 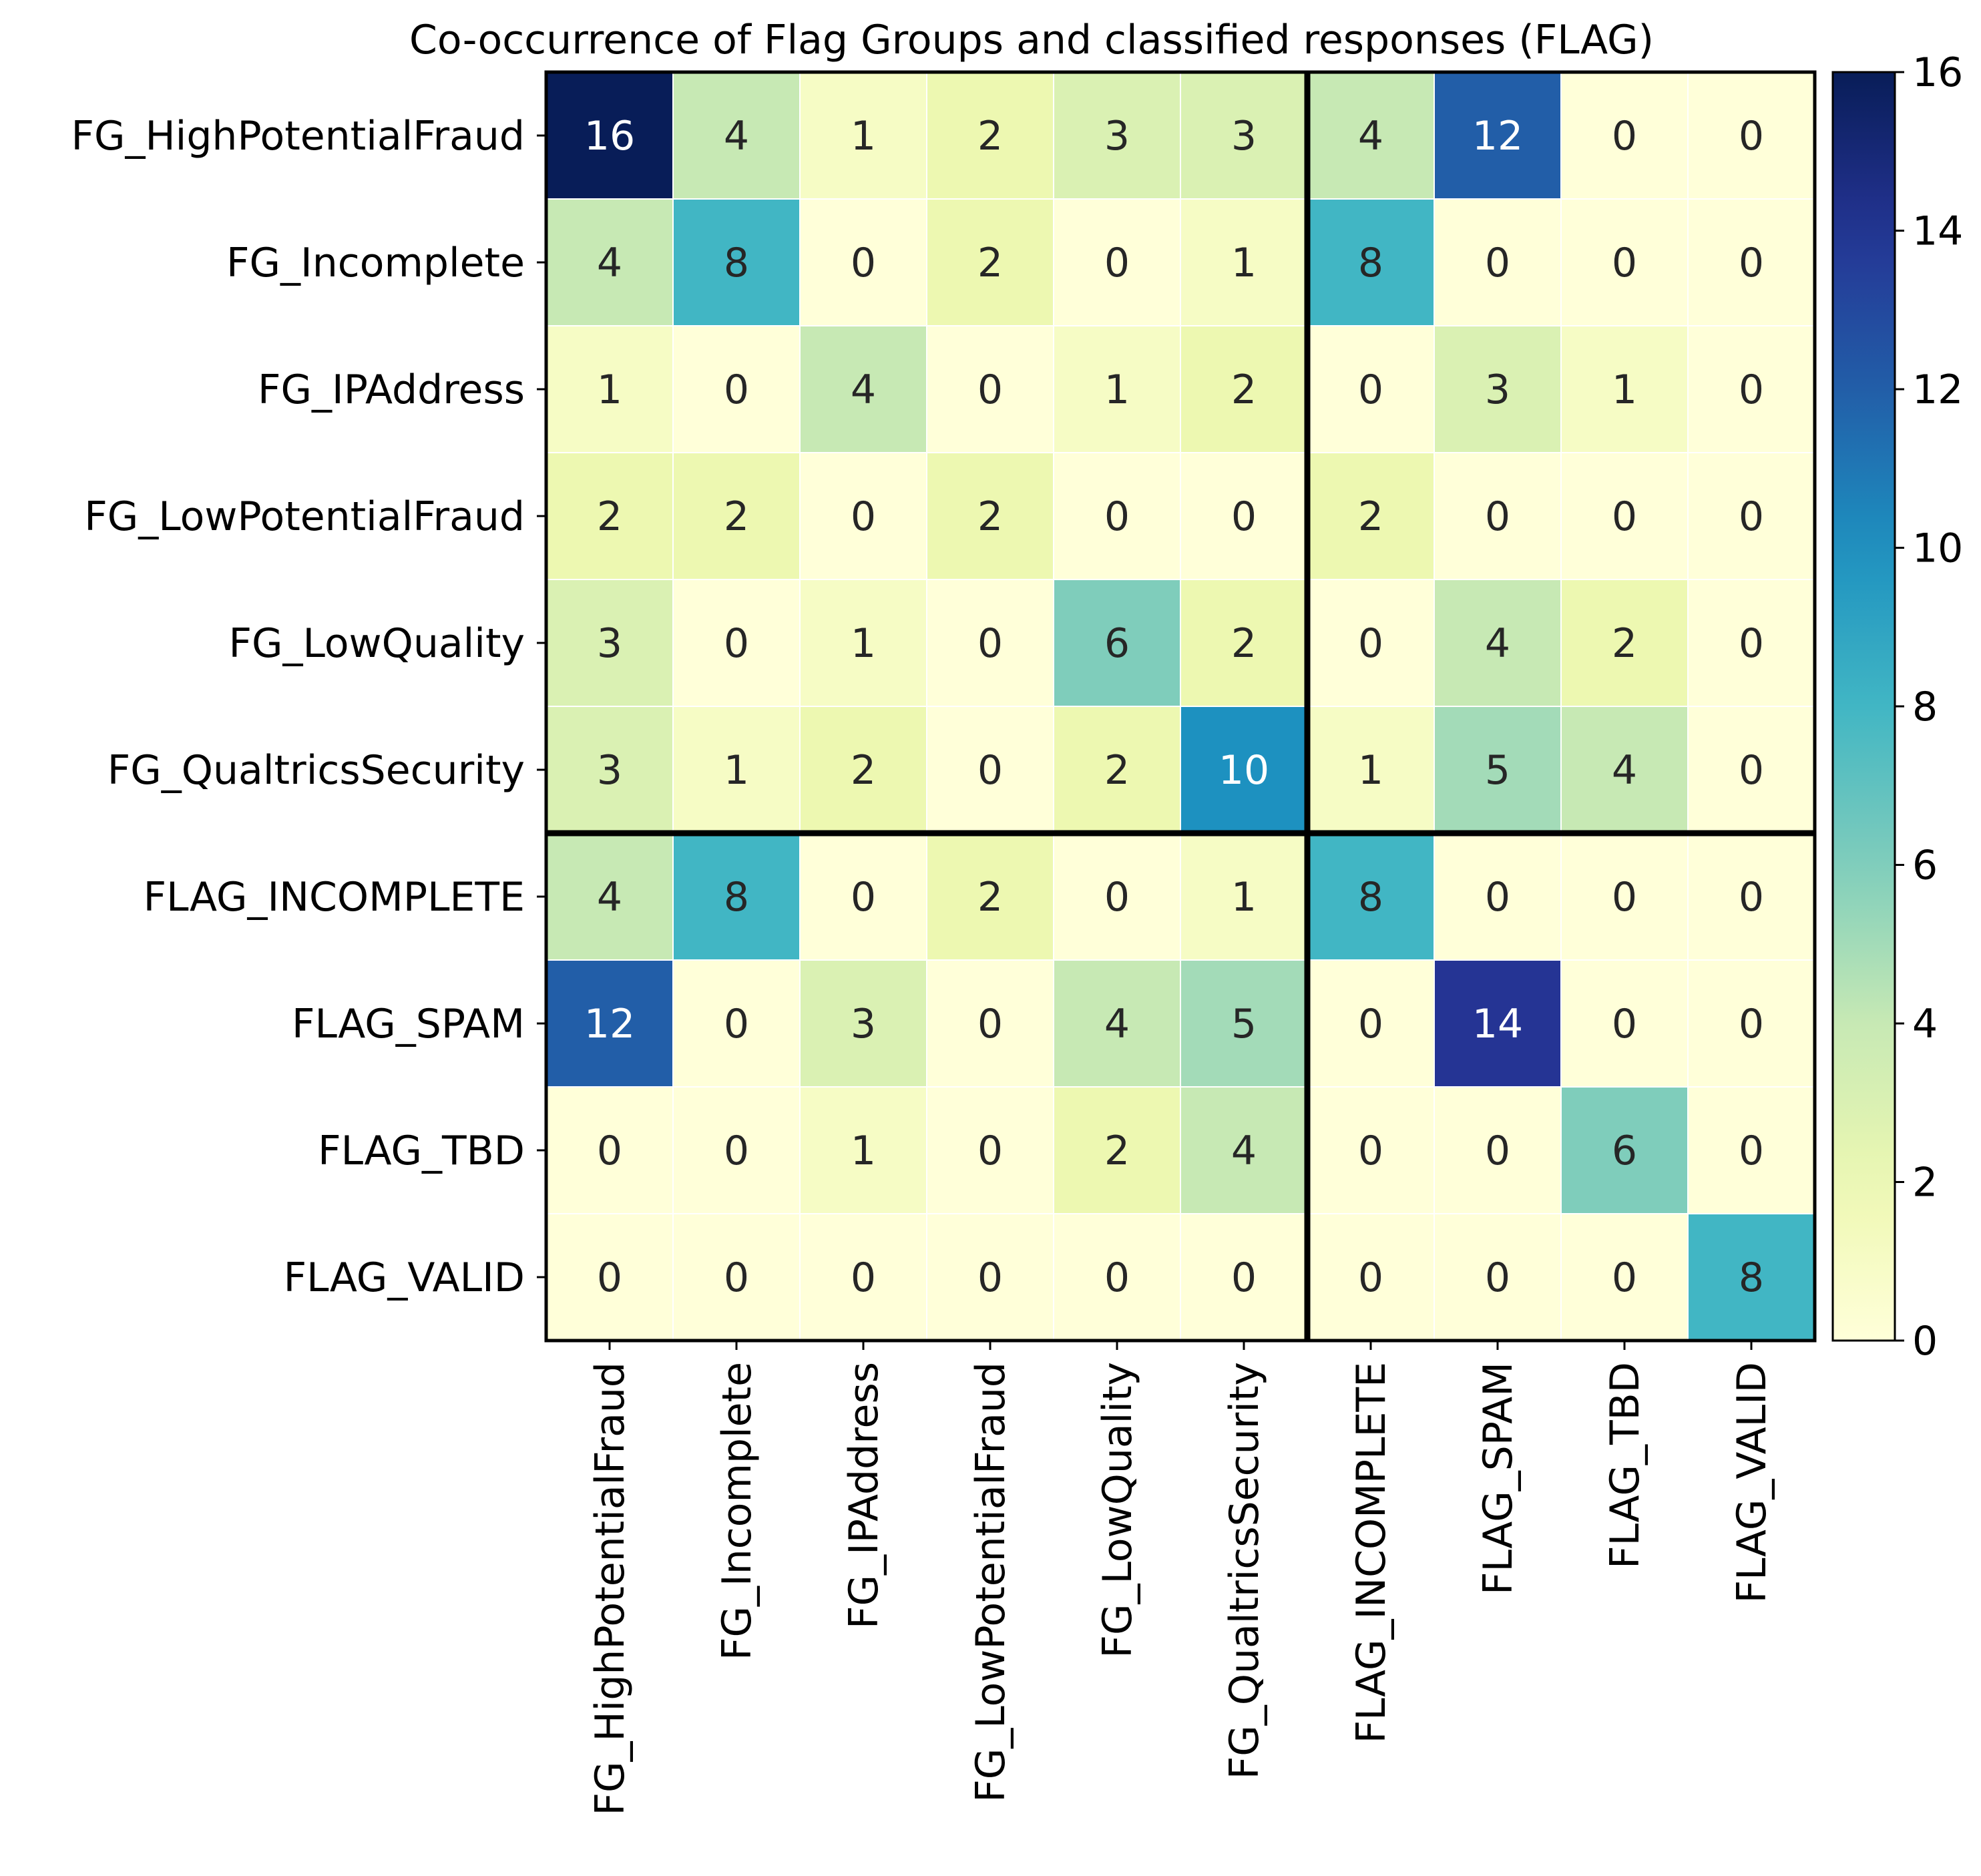 I want to click on y-tick-label: FG_HighPotentialFraud, so click(x=298, y=136).